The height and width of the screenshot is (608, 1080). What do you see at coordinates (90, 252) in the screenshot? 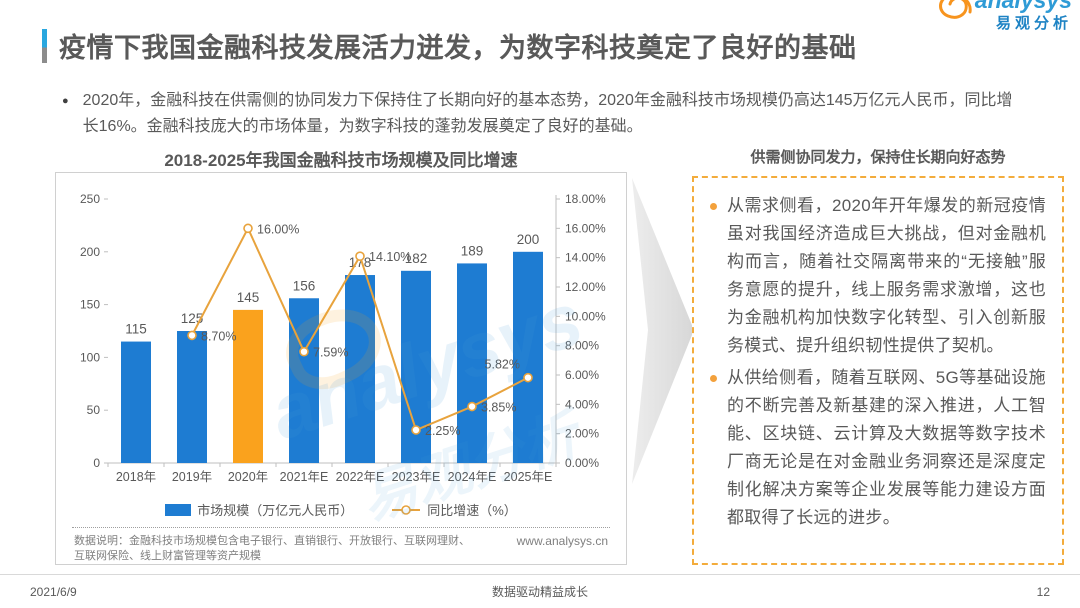
I see `left-axis-tick: 200` at bounding box center [90, 252].